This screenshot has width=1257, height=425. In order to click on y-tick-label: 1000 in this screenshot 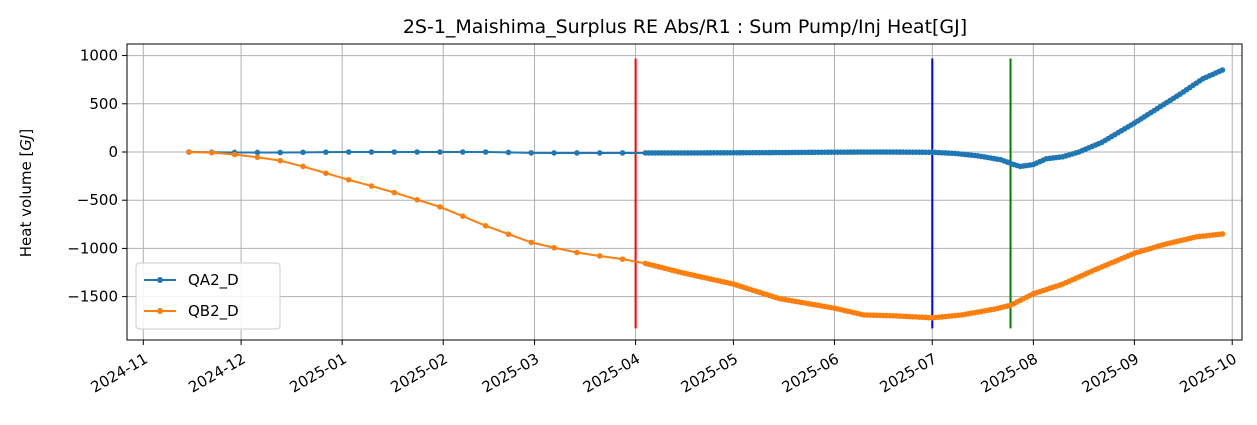, I will do `click(99, 56)`.